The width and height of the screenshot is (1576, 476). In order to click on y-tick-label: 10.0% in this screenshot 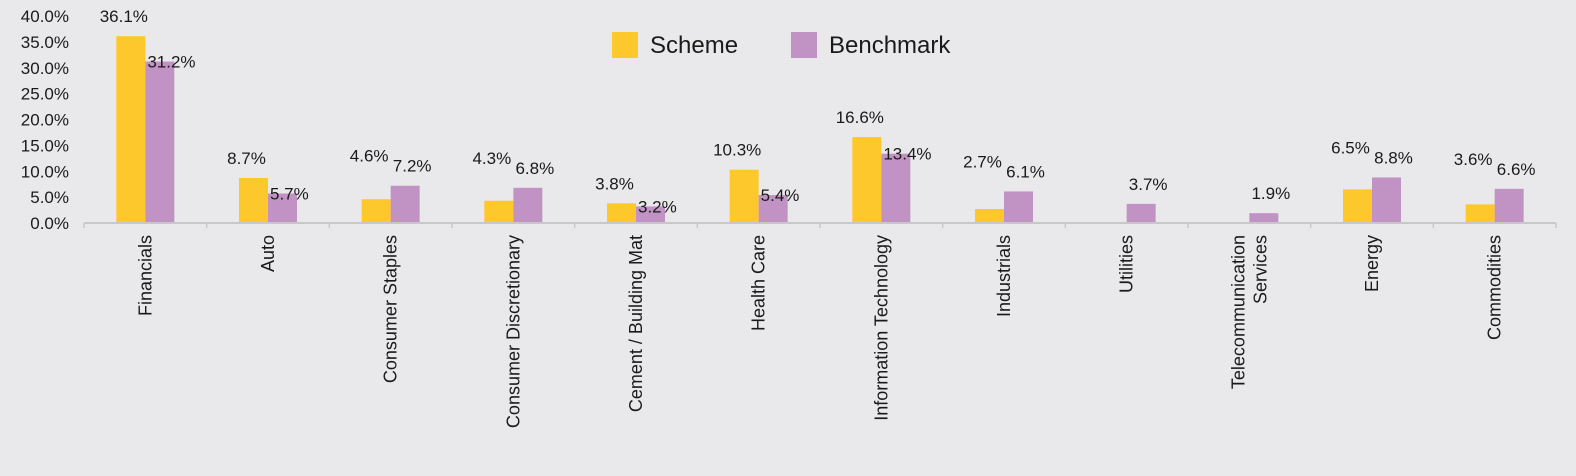, I will do `click(45, 171)`.